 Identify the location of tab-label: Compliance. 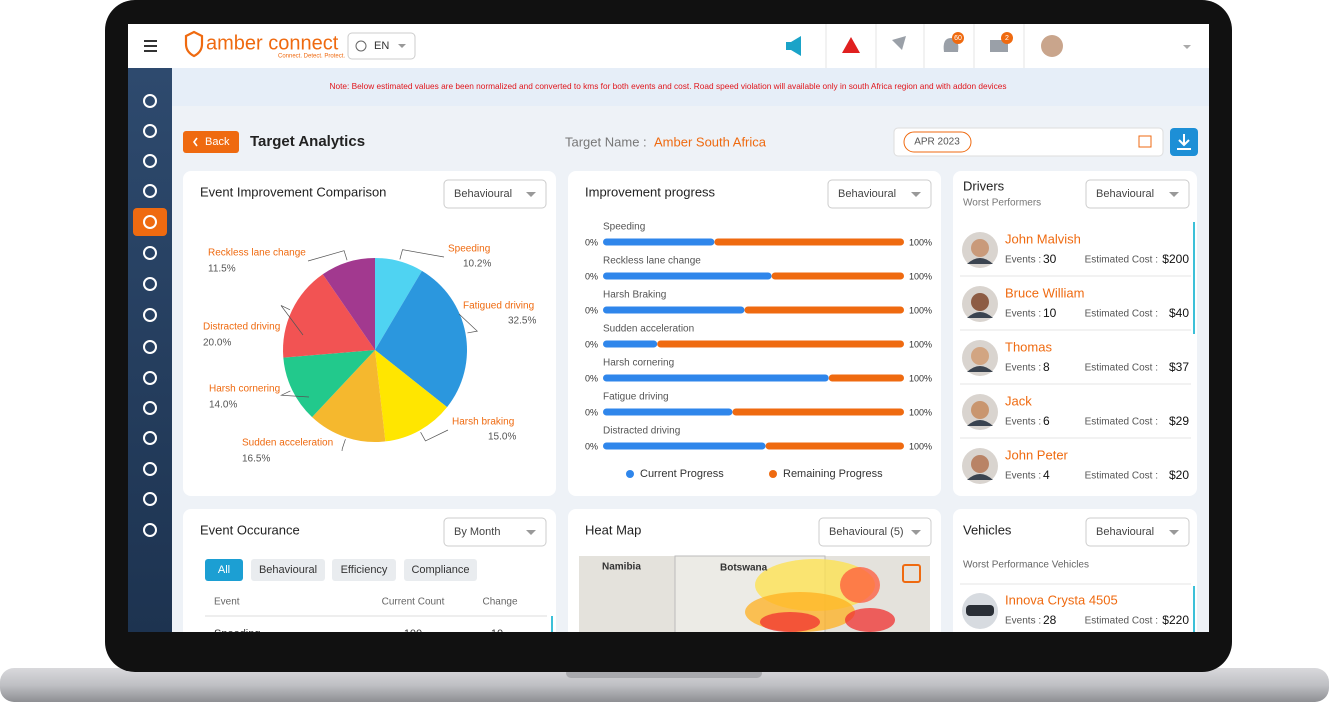
(440, 570).